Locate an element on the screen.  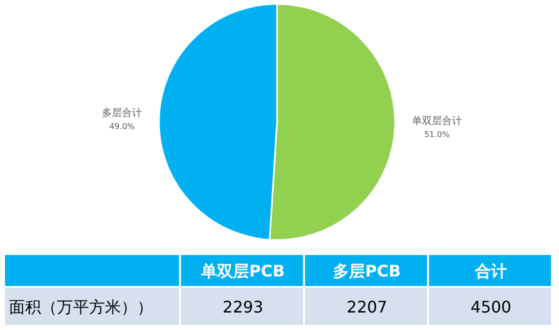
category-label: 单双层PCB is located at coordinates (242, 271).